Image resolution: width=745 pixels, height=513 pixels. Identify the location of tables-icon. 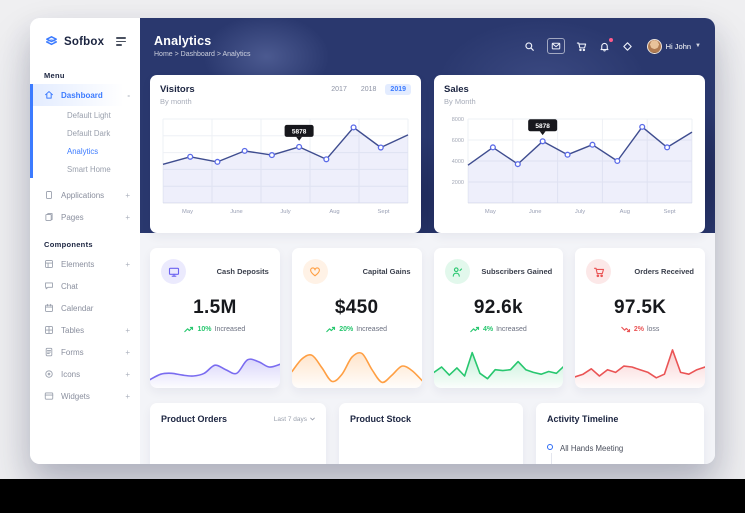
(49, 330).